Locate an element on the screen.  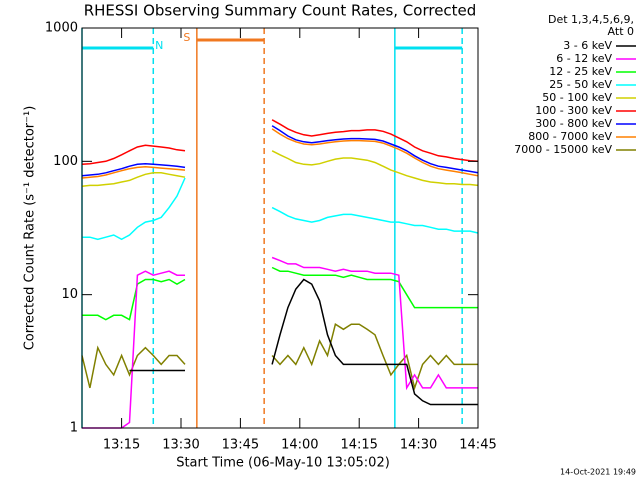
legend-label: 6 - 12 keV is located at coordinates (584, 58).